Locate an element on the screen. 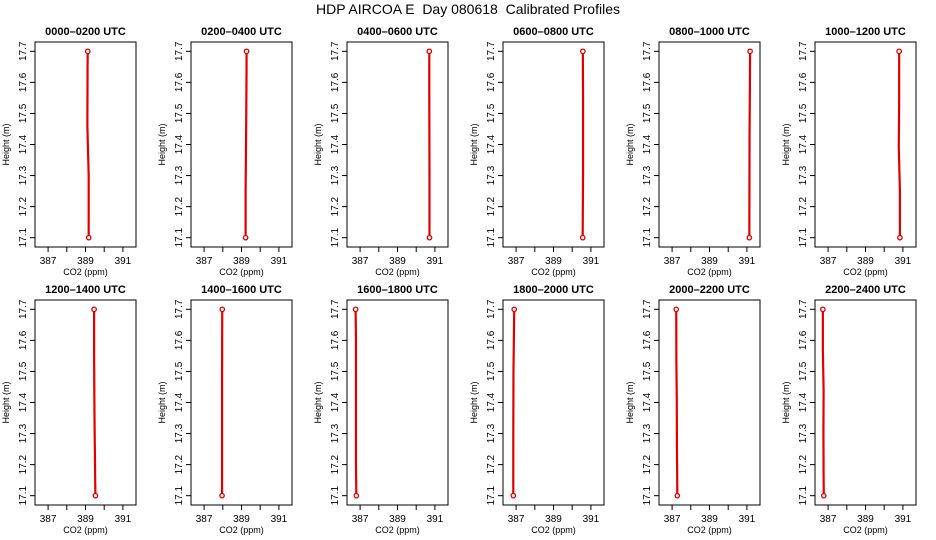 The image size is (936, 540). panel-title: 1400–1600 UTC is located at coordinates (241, 290).